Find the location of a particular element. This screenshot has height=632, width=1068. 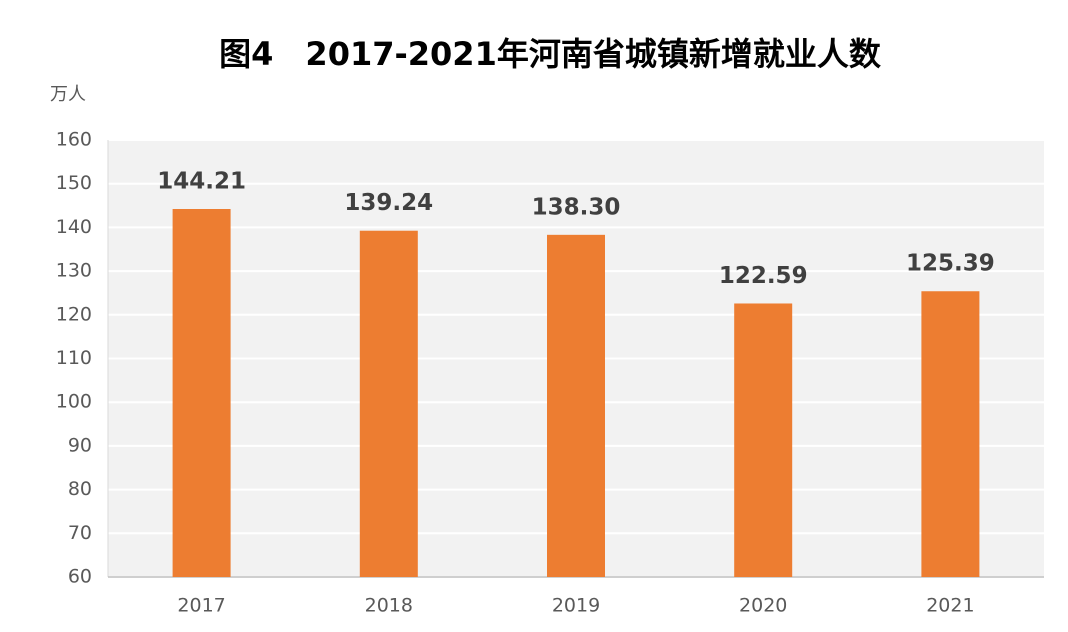

value-label: 125.39 is located at coordinates (950, 264).